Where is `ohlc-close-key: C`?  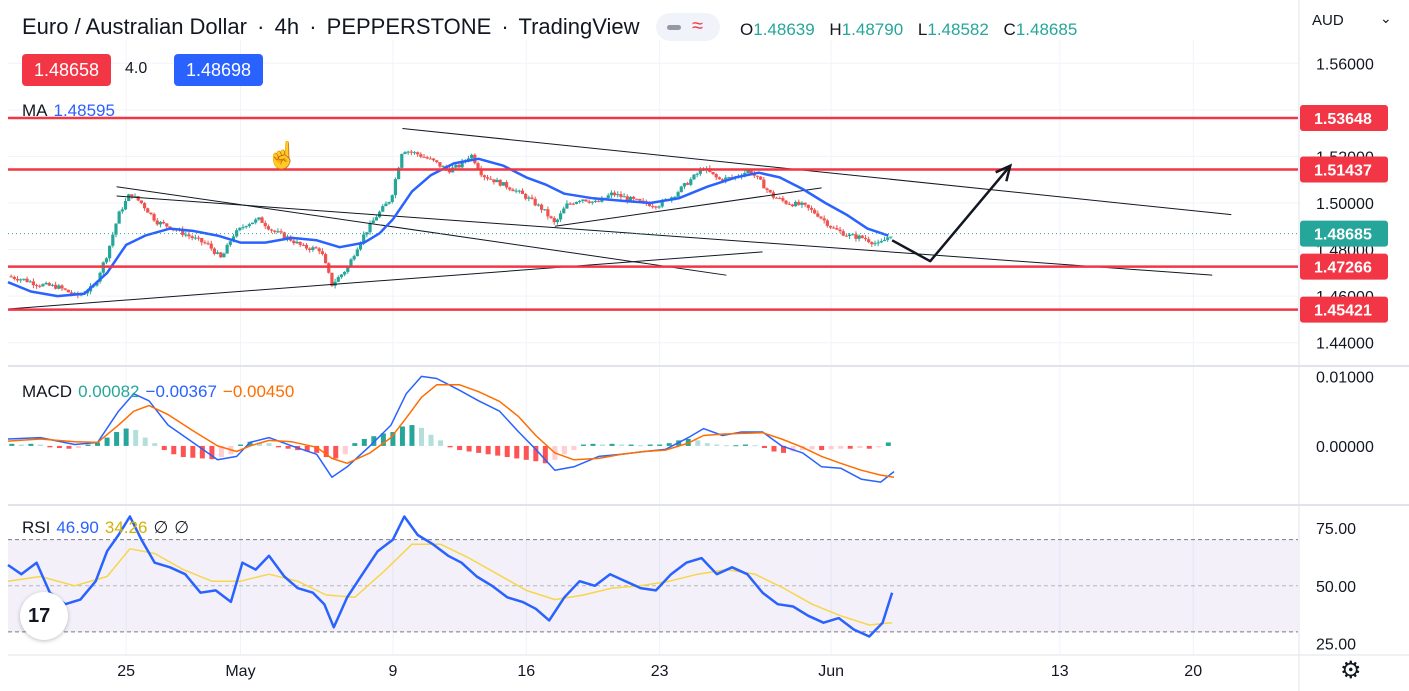
ohlc-close-key: C is located at coordinates (1009, 29).